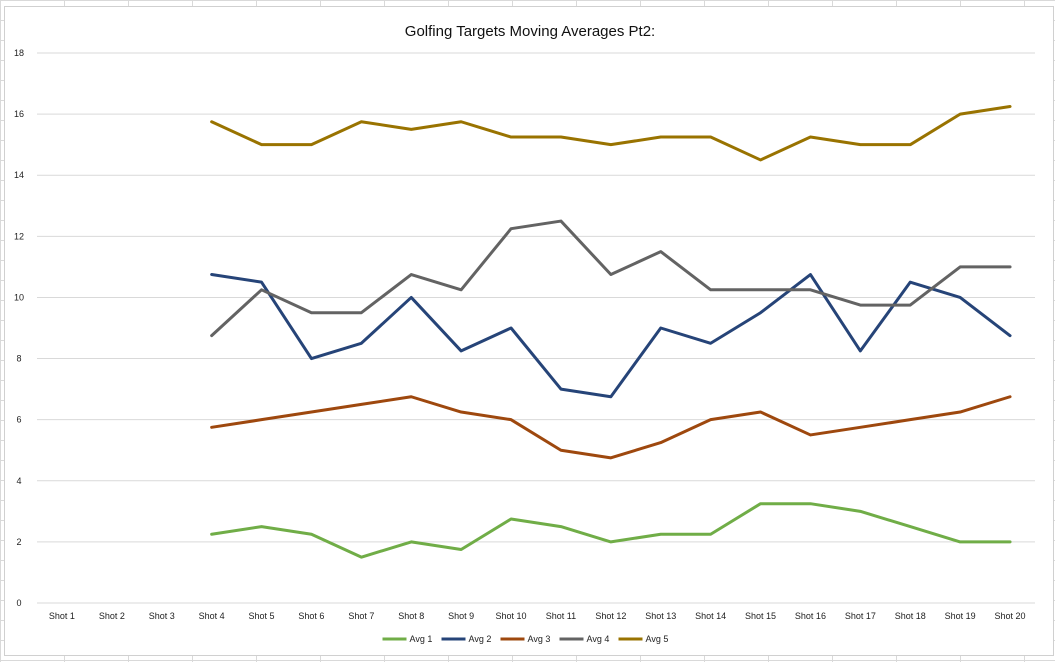 This screenshot has height=662, width=1055. Describe the element at coordinates (19, 53) in the screenshot. I see `y-tick-label: 18` at that location.